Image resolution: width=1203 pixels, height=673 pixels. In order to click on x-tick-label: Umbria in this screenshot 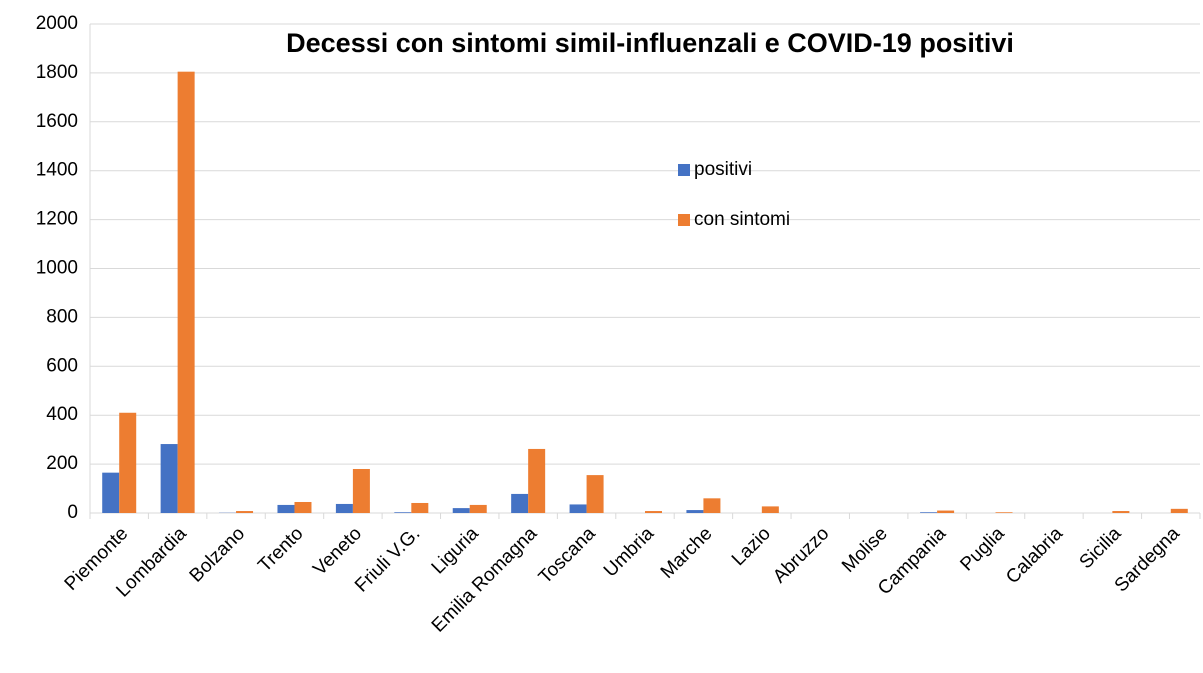, I will do `click(629, 552)`.